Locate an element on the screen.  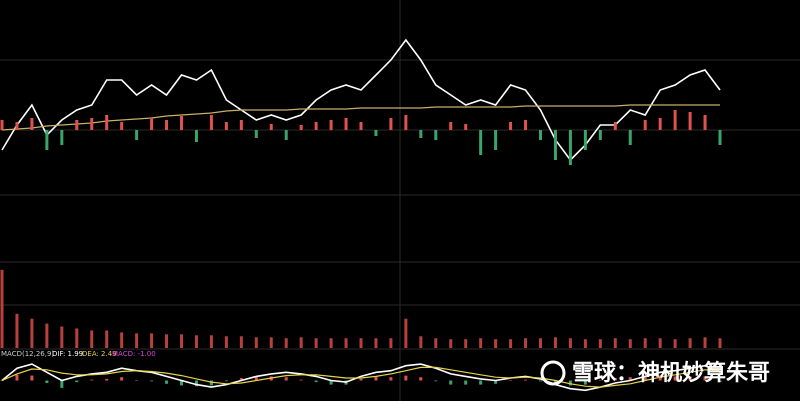
macd-value: MACD: -1.00 is located at coordinates (134, 354).